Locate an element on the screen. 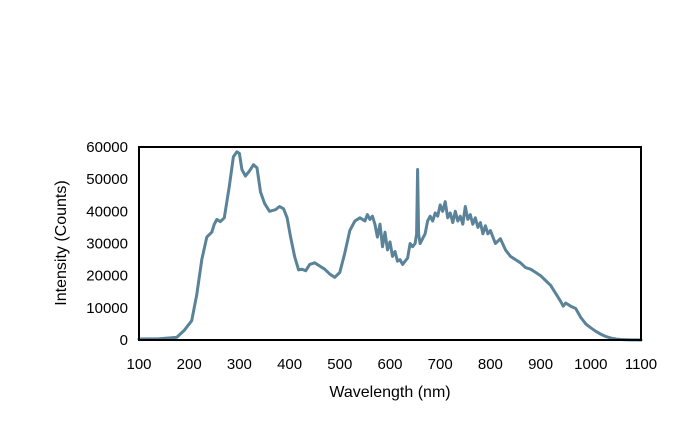  x-tick-label: 200 is located at coordinates (189, 364).